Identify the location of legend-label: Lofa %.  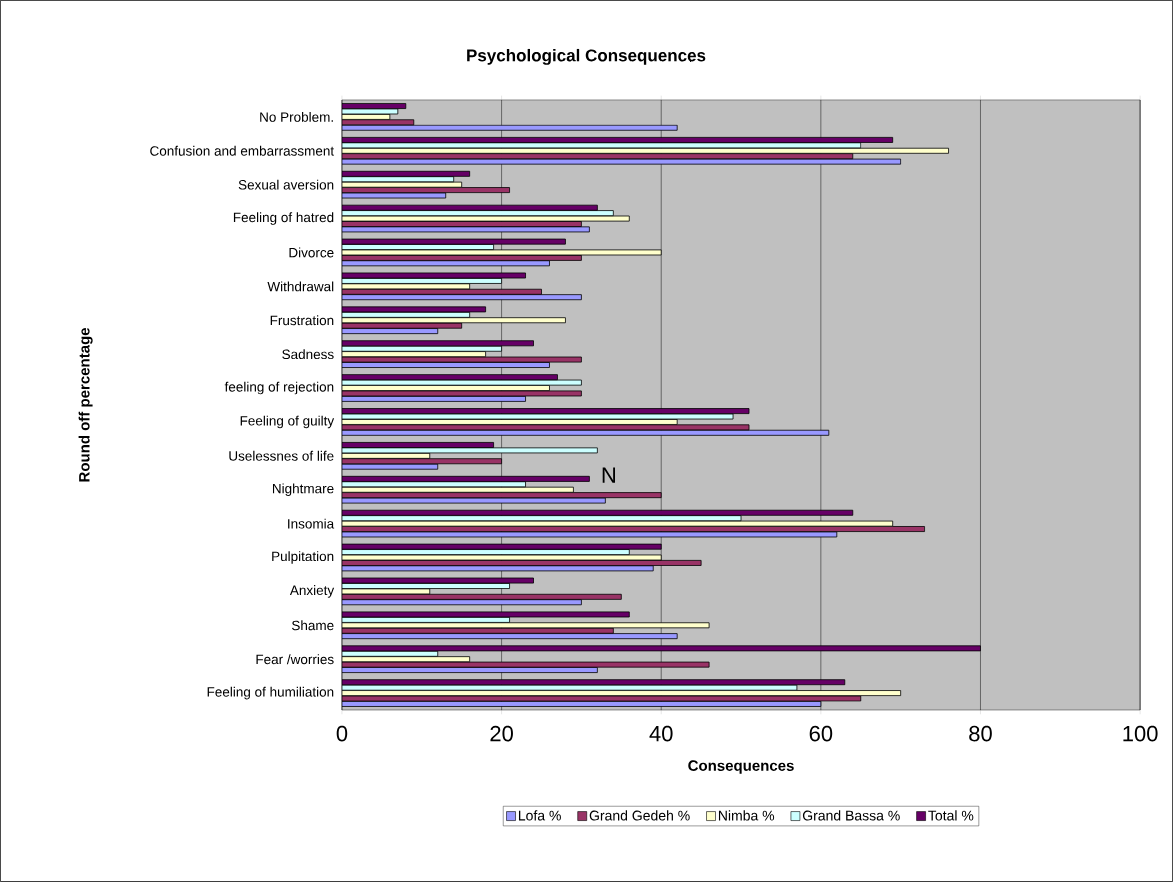
(539, 815).